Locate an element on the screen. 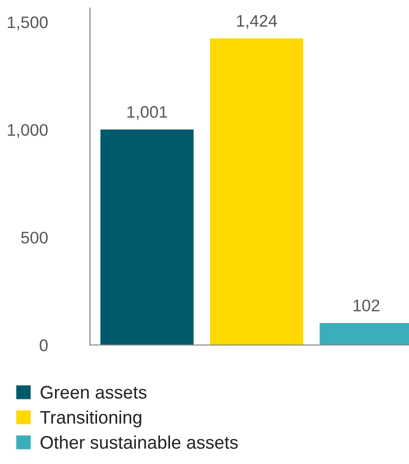 The image size is (409, 464). y-tick-label: 1,500 is located at coordinates (28, 23).